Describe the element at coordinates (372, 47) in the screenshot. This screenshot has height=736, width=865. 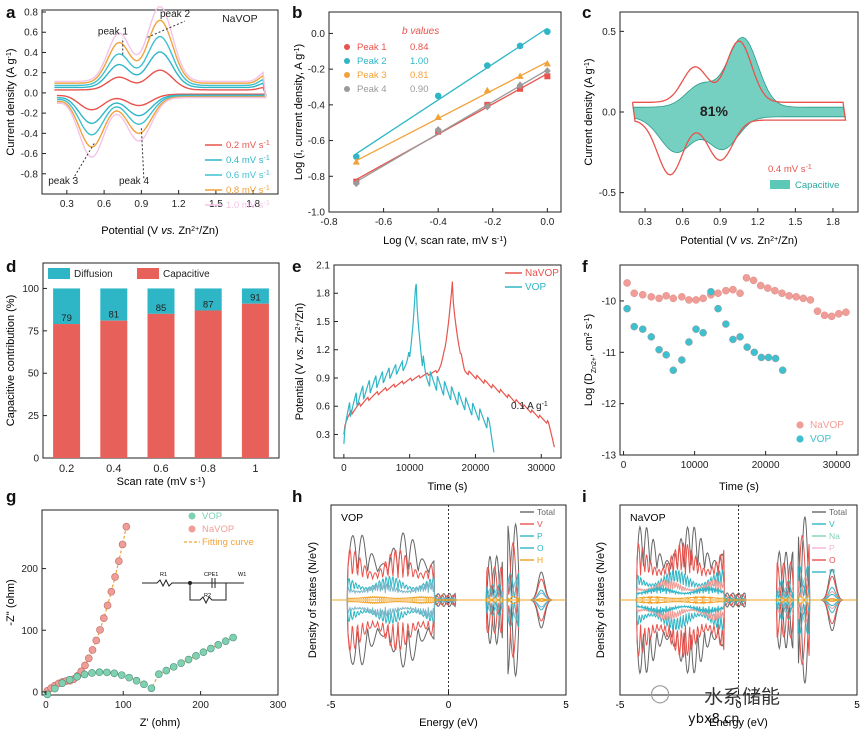
I see `legend-label: Peak 1` at that location.